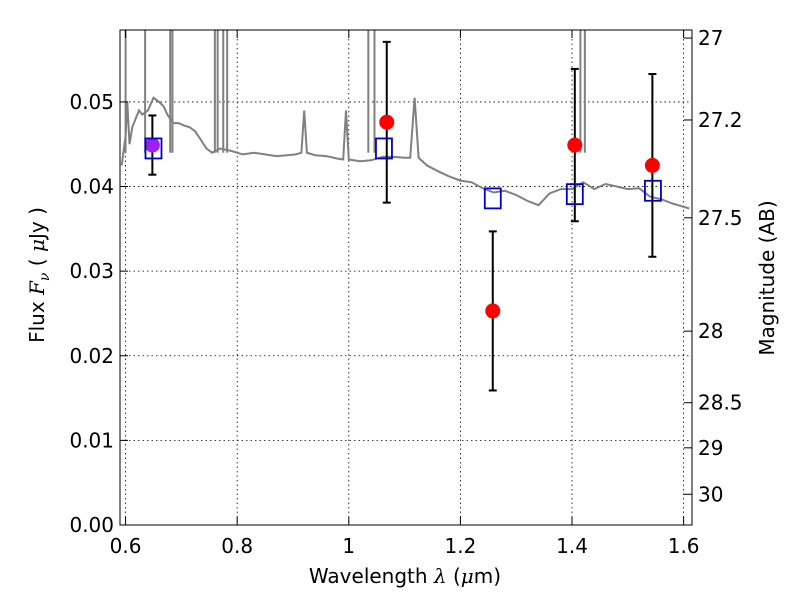 The width and height of the screenshot is (800, 600). I want to click on x-axis-label-mu: μ, so click(467, 576).